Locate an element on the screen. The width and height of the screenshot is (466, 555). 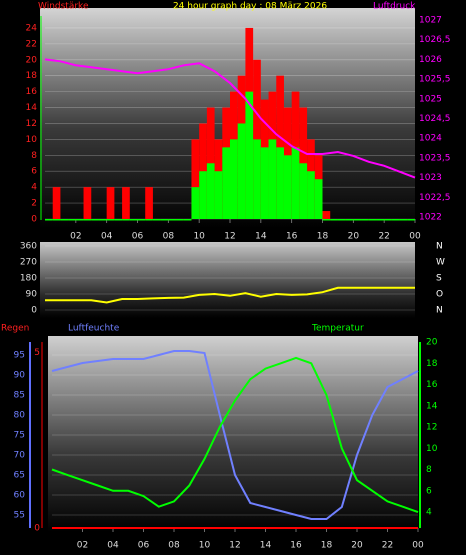
y2-tick-label: 12 is located at coordinates (431, 428).